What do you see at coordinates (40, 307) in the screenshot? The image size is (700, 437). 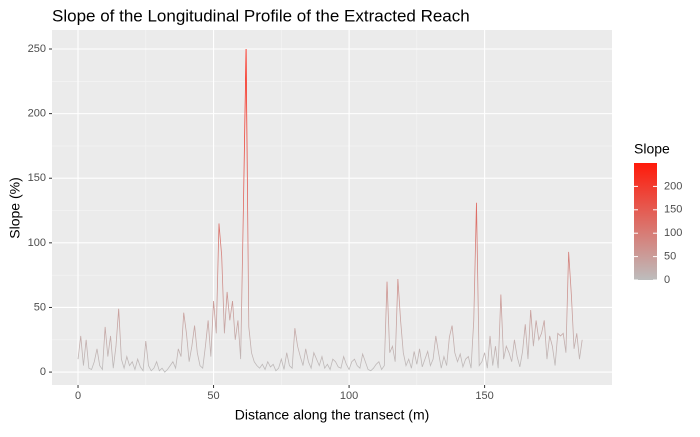 I see `y-tick-label: 50` at bounding box center [40, 307].